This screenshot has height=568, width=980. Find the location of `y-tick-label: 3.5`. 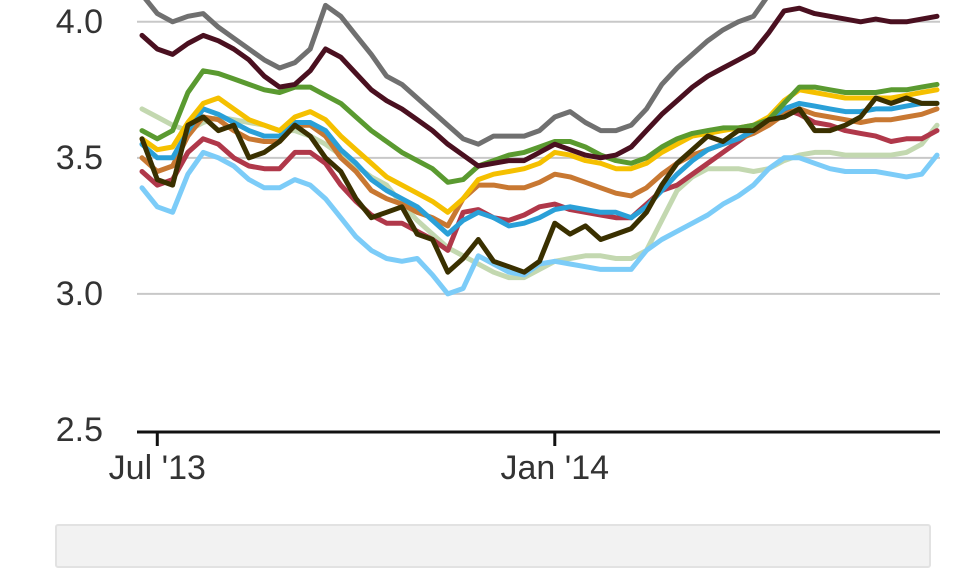

y-tick-label: 3.5 is located at coordinates (79, 158).